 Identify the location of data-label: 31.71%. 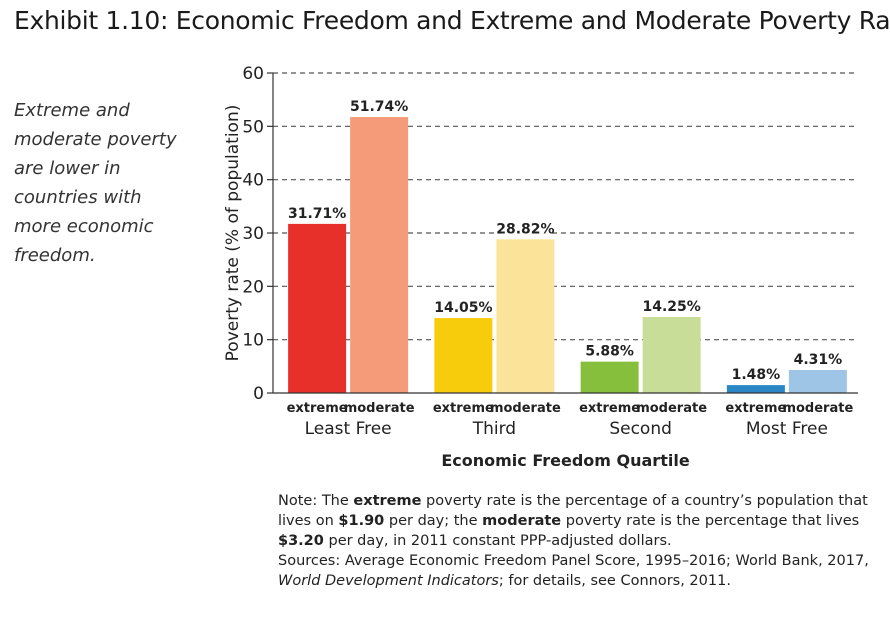
(317, 214).